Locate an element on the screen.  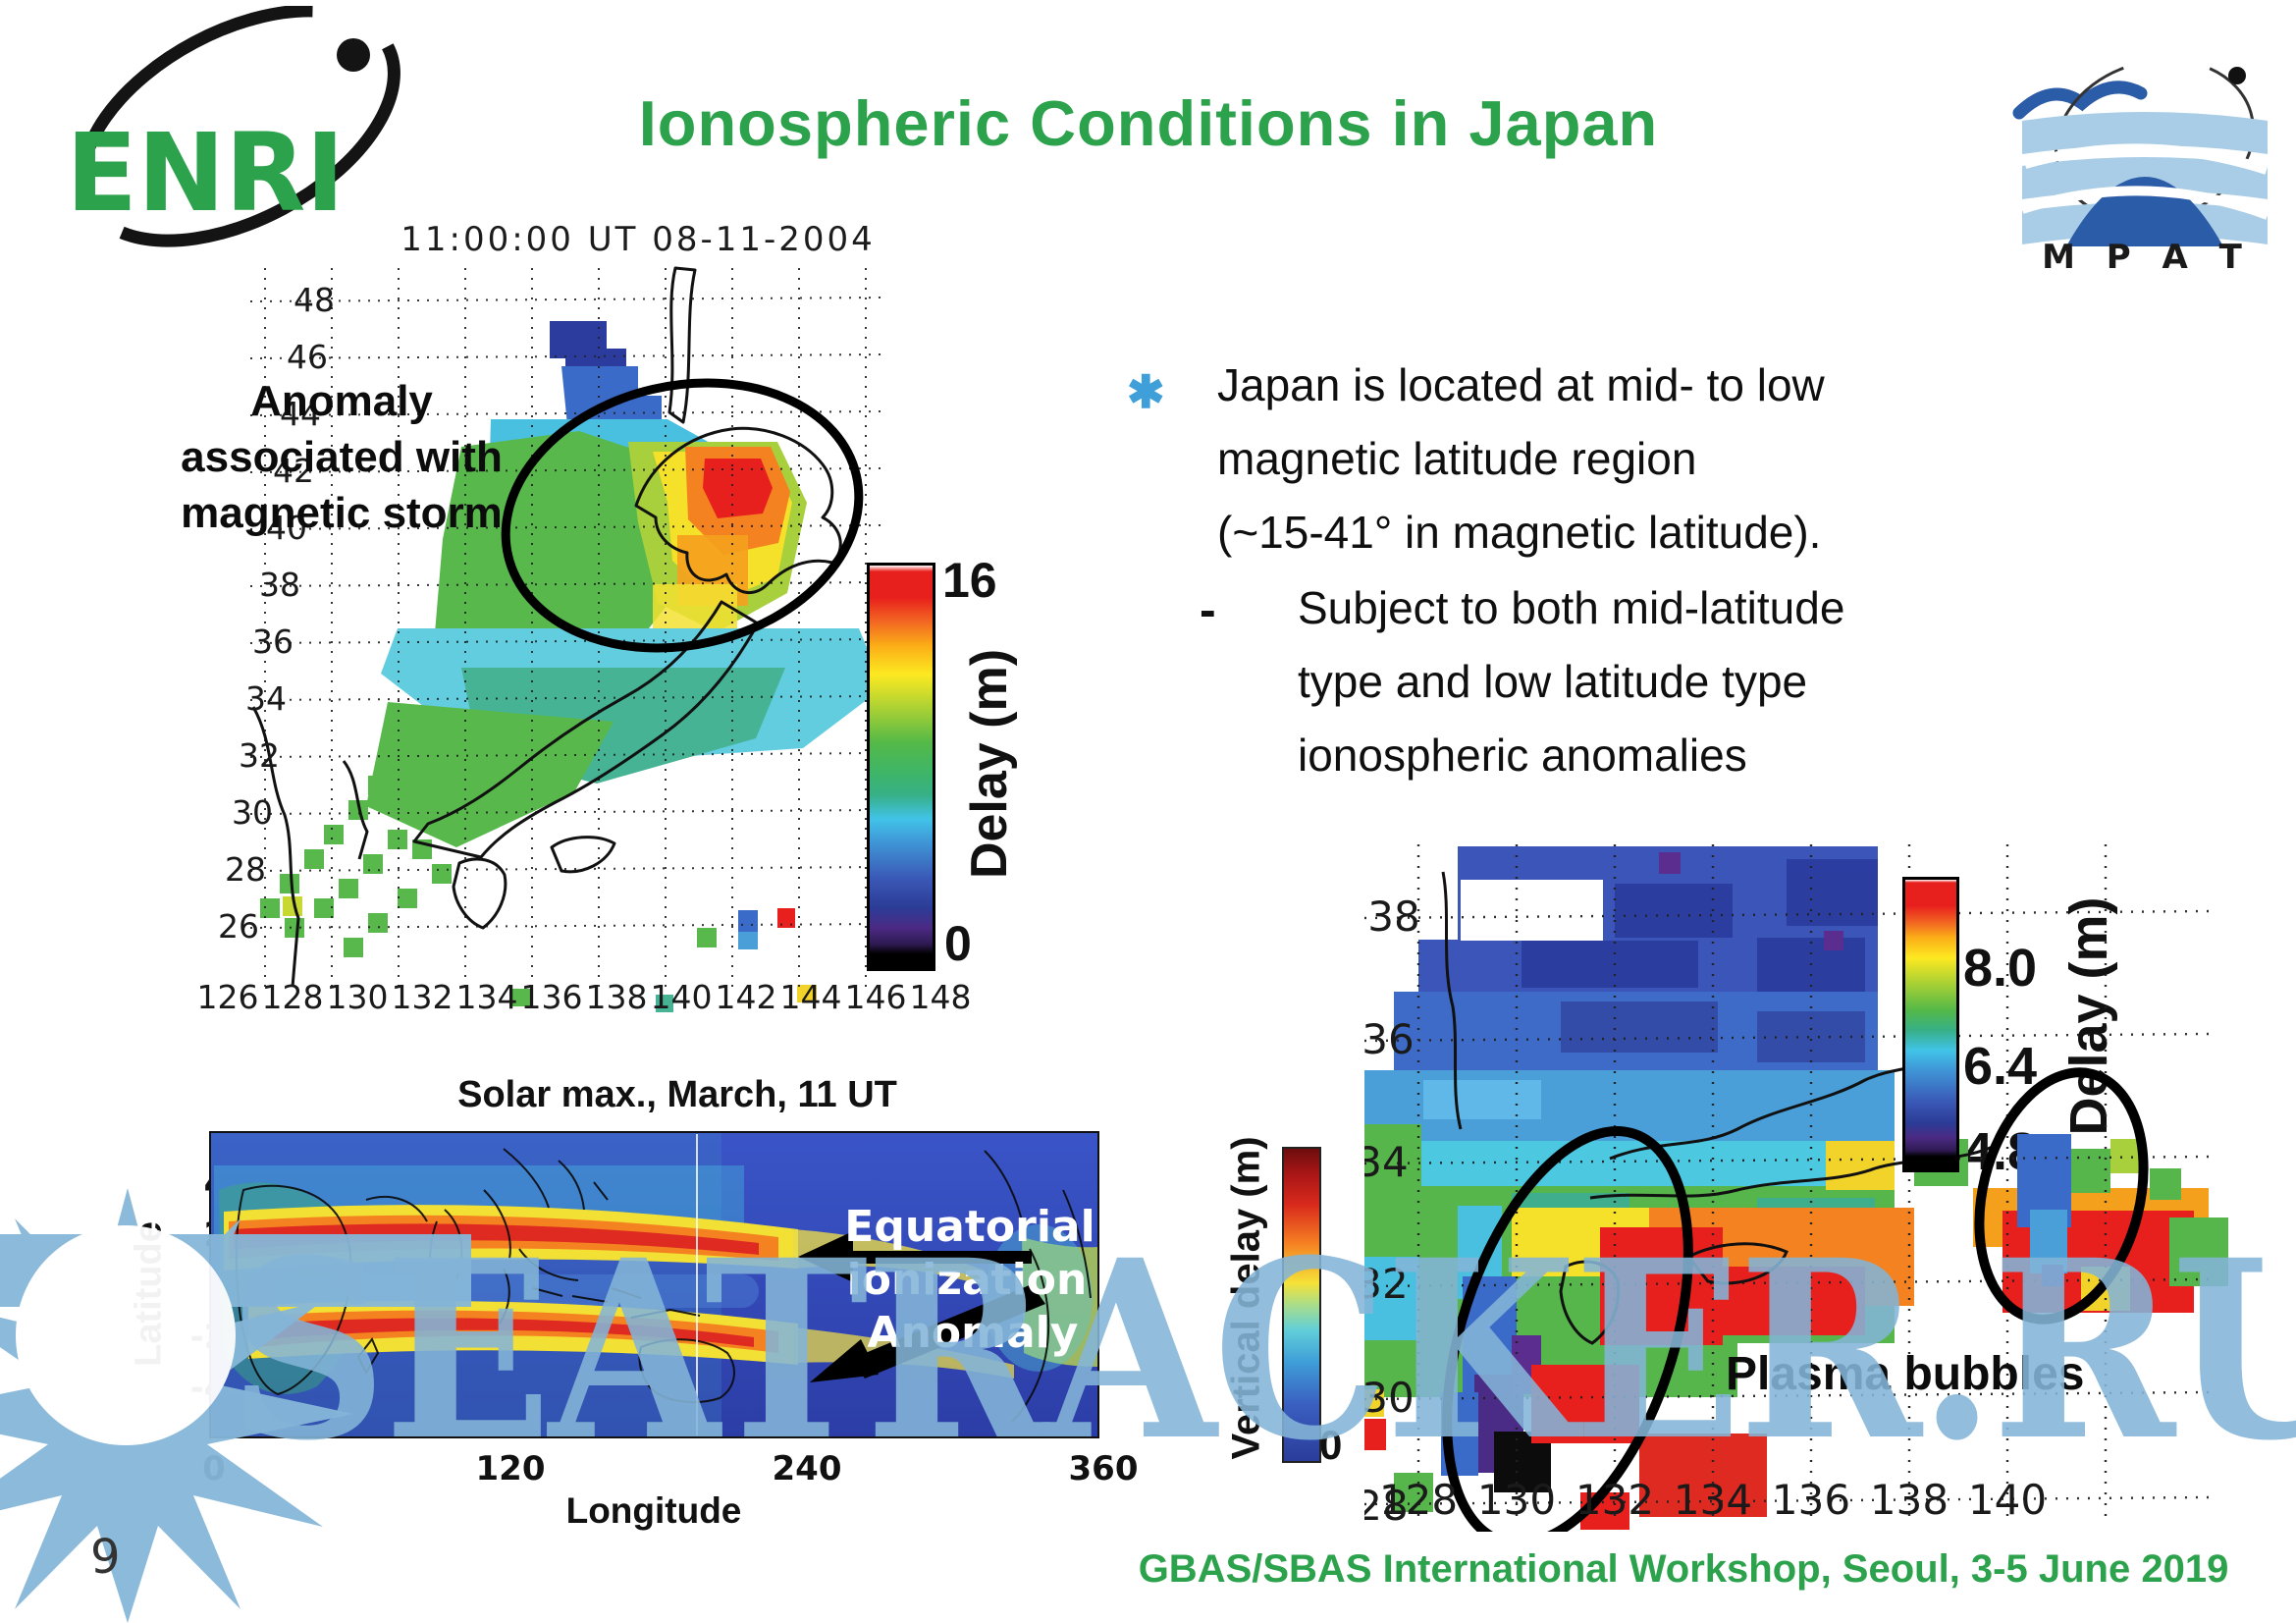
plasma-bubbles-annotation: Plasma bubbles is located at coordinates (1905, 1374).